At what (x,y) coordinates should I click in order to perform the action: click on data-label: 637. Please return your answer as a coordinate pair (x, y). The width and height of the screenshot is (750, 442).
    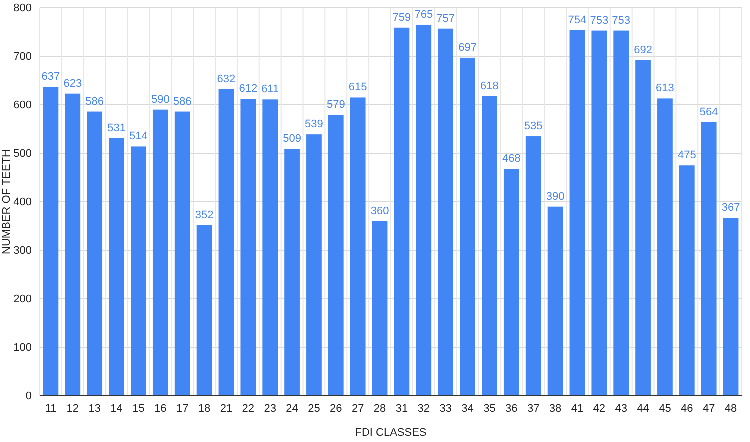
    Looking at the image, I should click on (51, 77).